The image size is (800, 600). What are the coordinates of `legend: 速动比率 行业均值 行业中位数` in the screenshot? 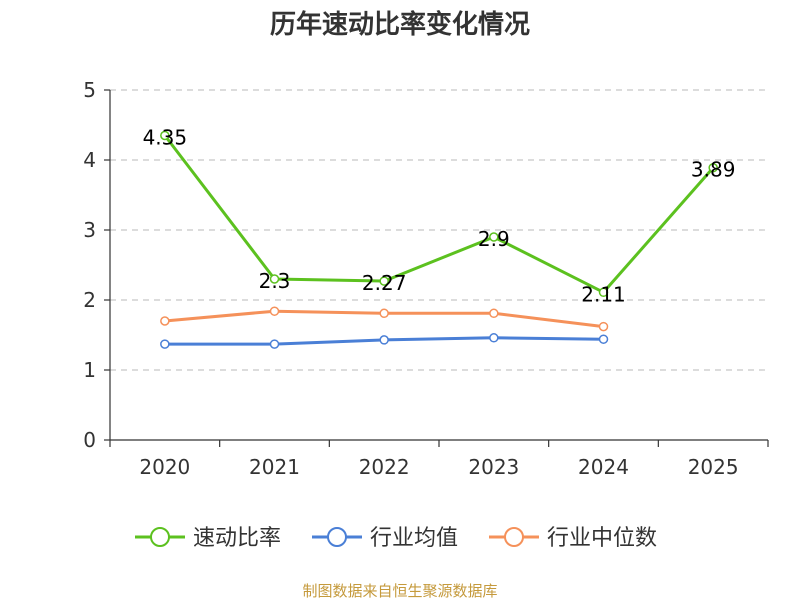 It's located at (396, 538).